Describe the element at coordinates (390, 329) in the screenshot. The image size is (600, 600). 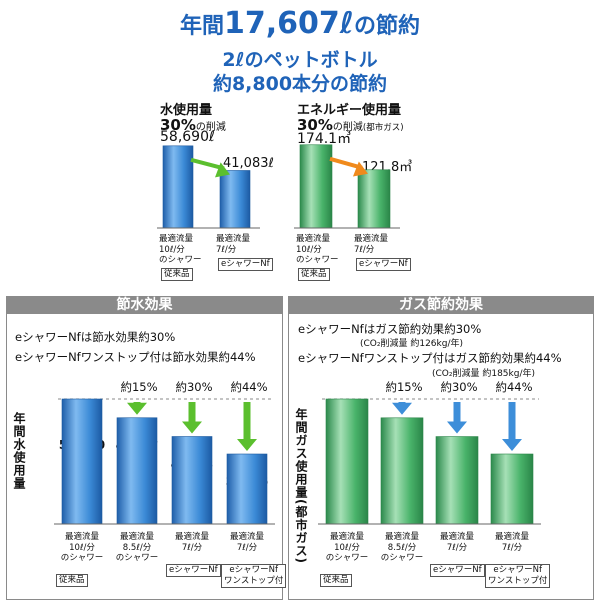
I see `gas-note-1: eシャワーNfはガス節約効果約30%` at that location.